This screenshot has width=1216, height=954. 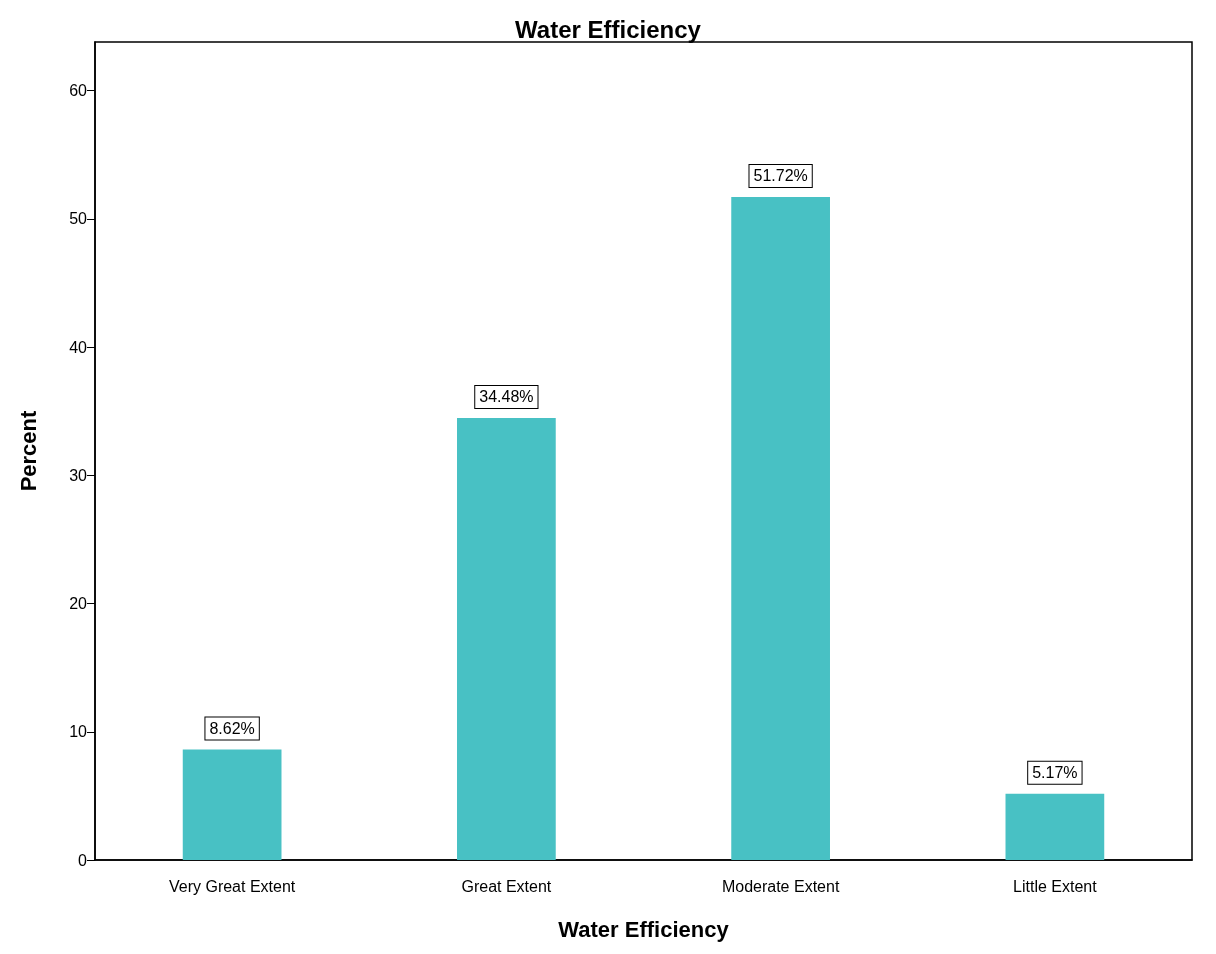 I want to click on data-label: 51.72%, so click(x=780, y=176).